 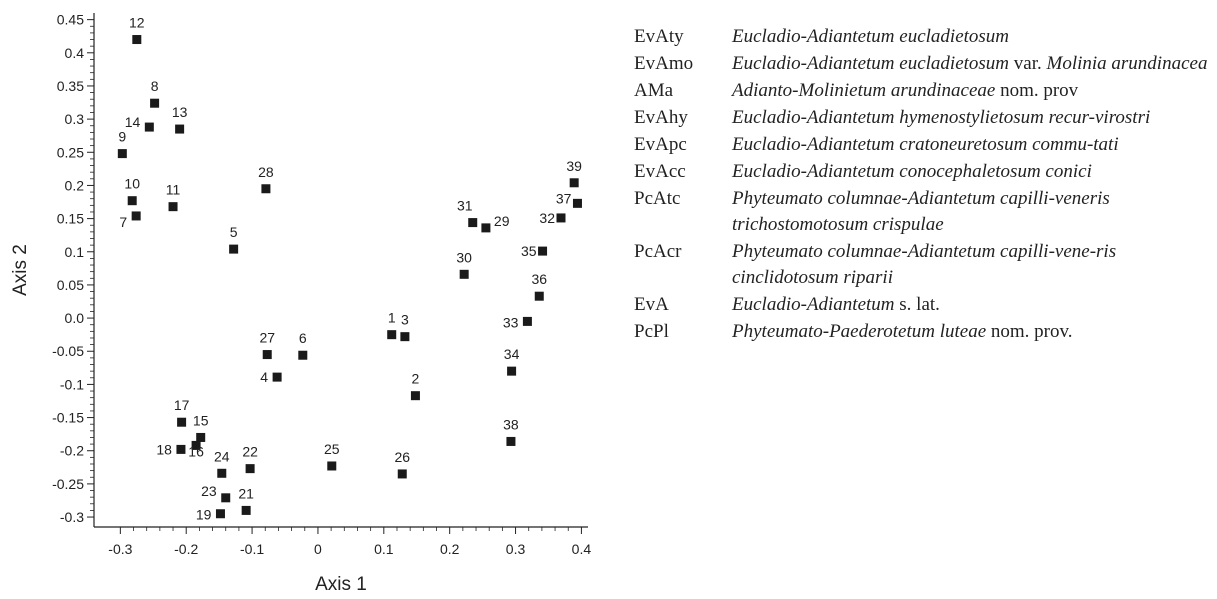 I want to click on y-tick-label: -0.15, so click(x=68, y=418).